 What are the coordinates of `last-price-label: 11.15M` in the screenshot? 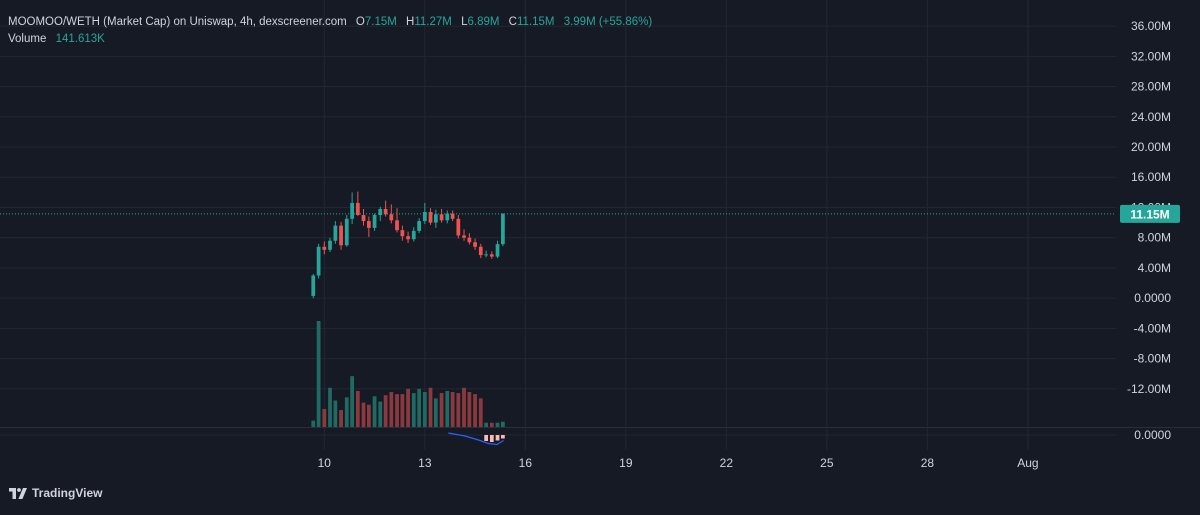 It's located at (1149, 214).